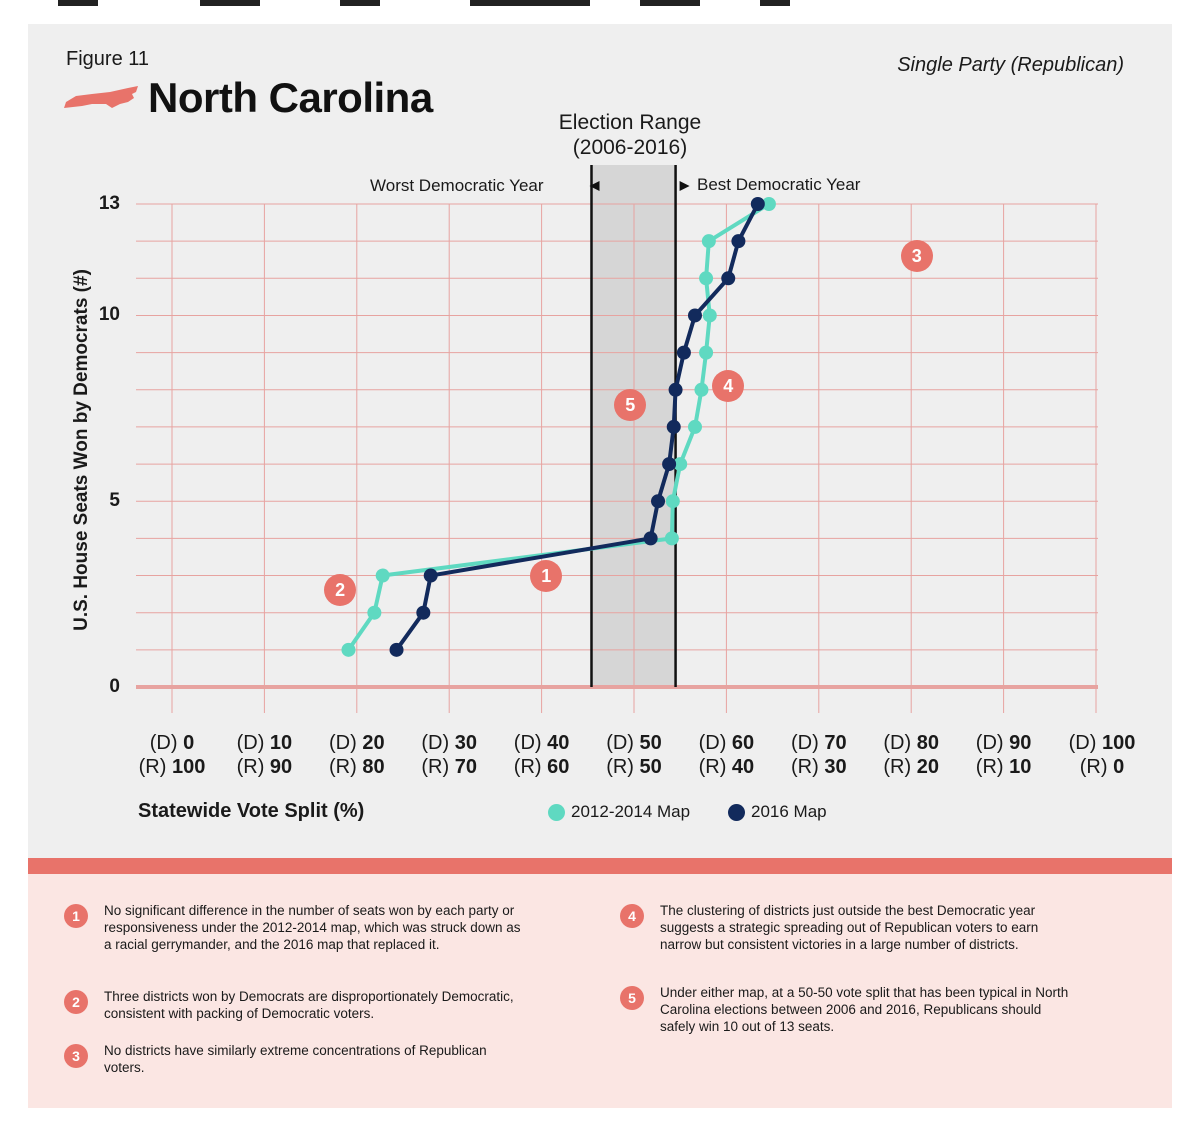  I want to click on x-tick-label: (D) 30 (R) 70, so click(449, 755).